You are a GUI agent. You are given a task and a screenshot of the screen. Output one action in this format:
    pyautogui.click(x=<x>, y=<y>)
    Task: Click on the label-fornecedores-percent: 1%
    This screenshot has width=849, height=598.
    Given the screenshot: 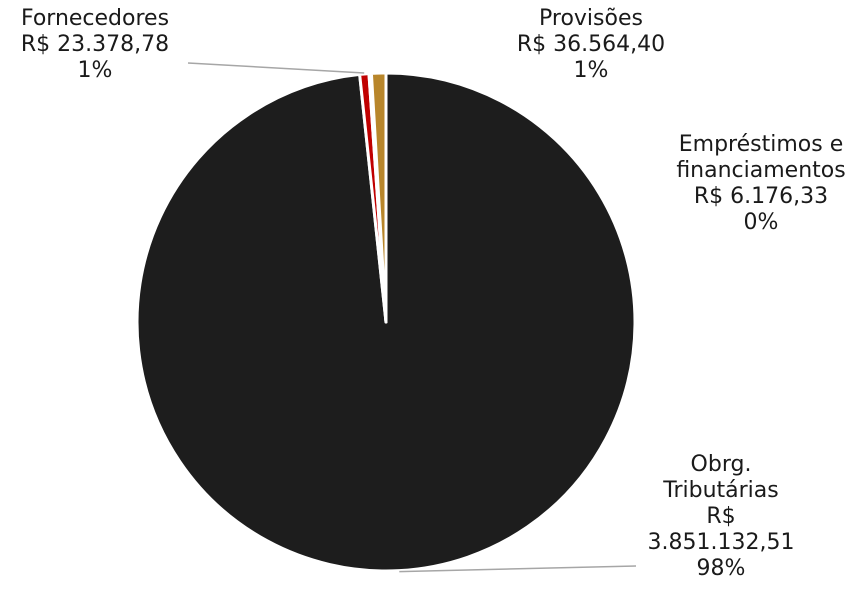 What is the action you would take?
    pyautogui.click(x=95, y=70)
    